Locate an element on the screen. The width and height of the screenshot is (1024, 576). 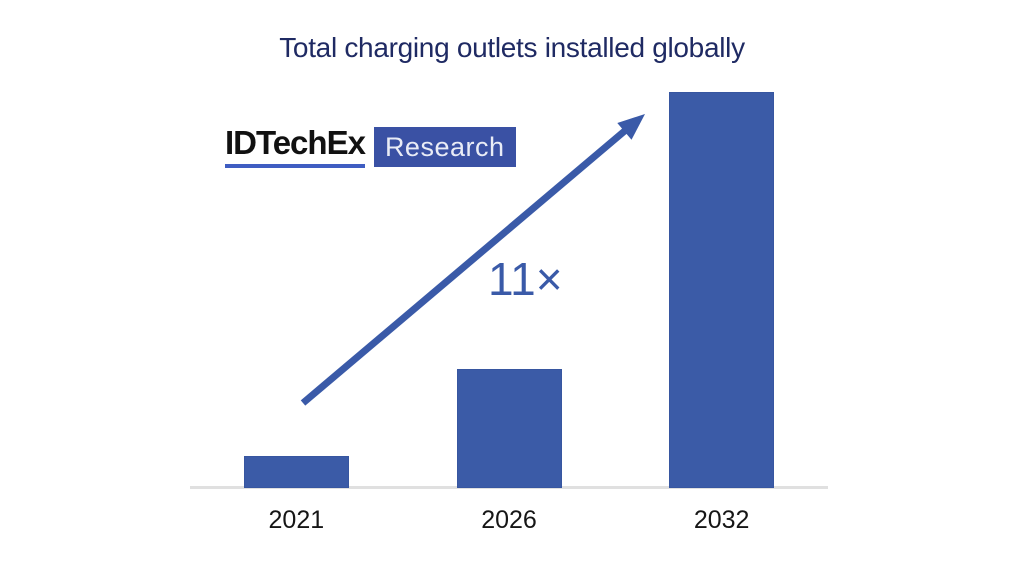
x-axis-label-2021: 2021 is located at coordinates (296, 520).